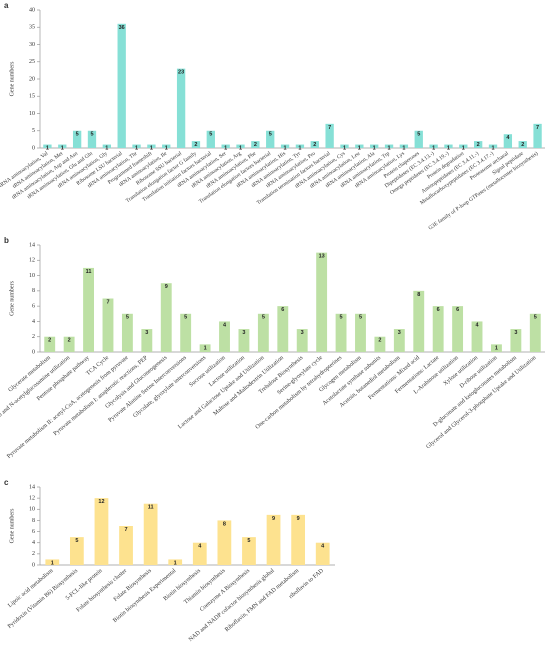 Image resolution: width=550 pixels, height=662 pixels. Describe the element at coordinates (122, 28) in the screenshot. I see `value-label: 36` at that location.